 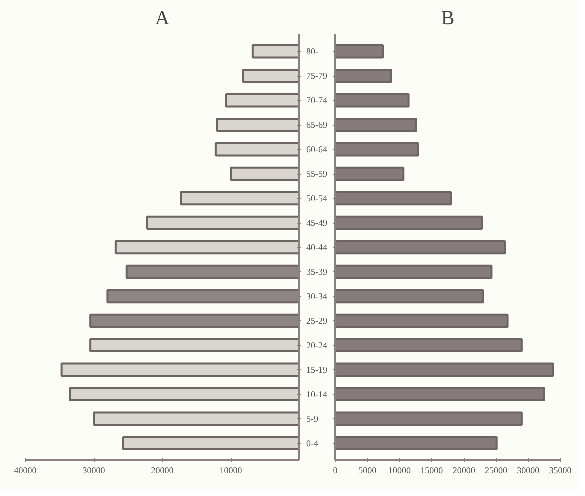 I want to click on chart-title: A, so click(x=162, y=19).